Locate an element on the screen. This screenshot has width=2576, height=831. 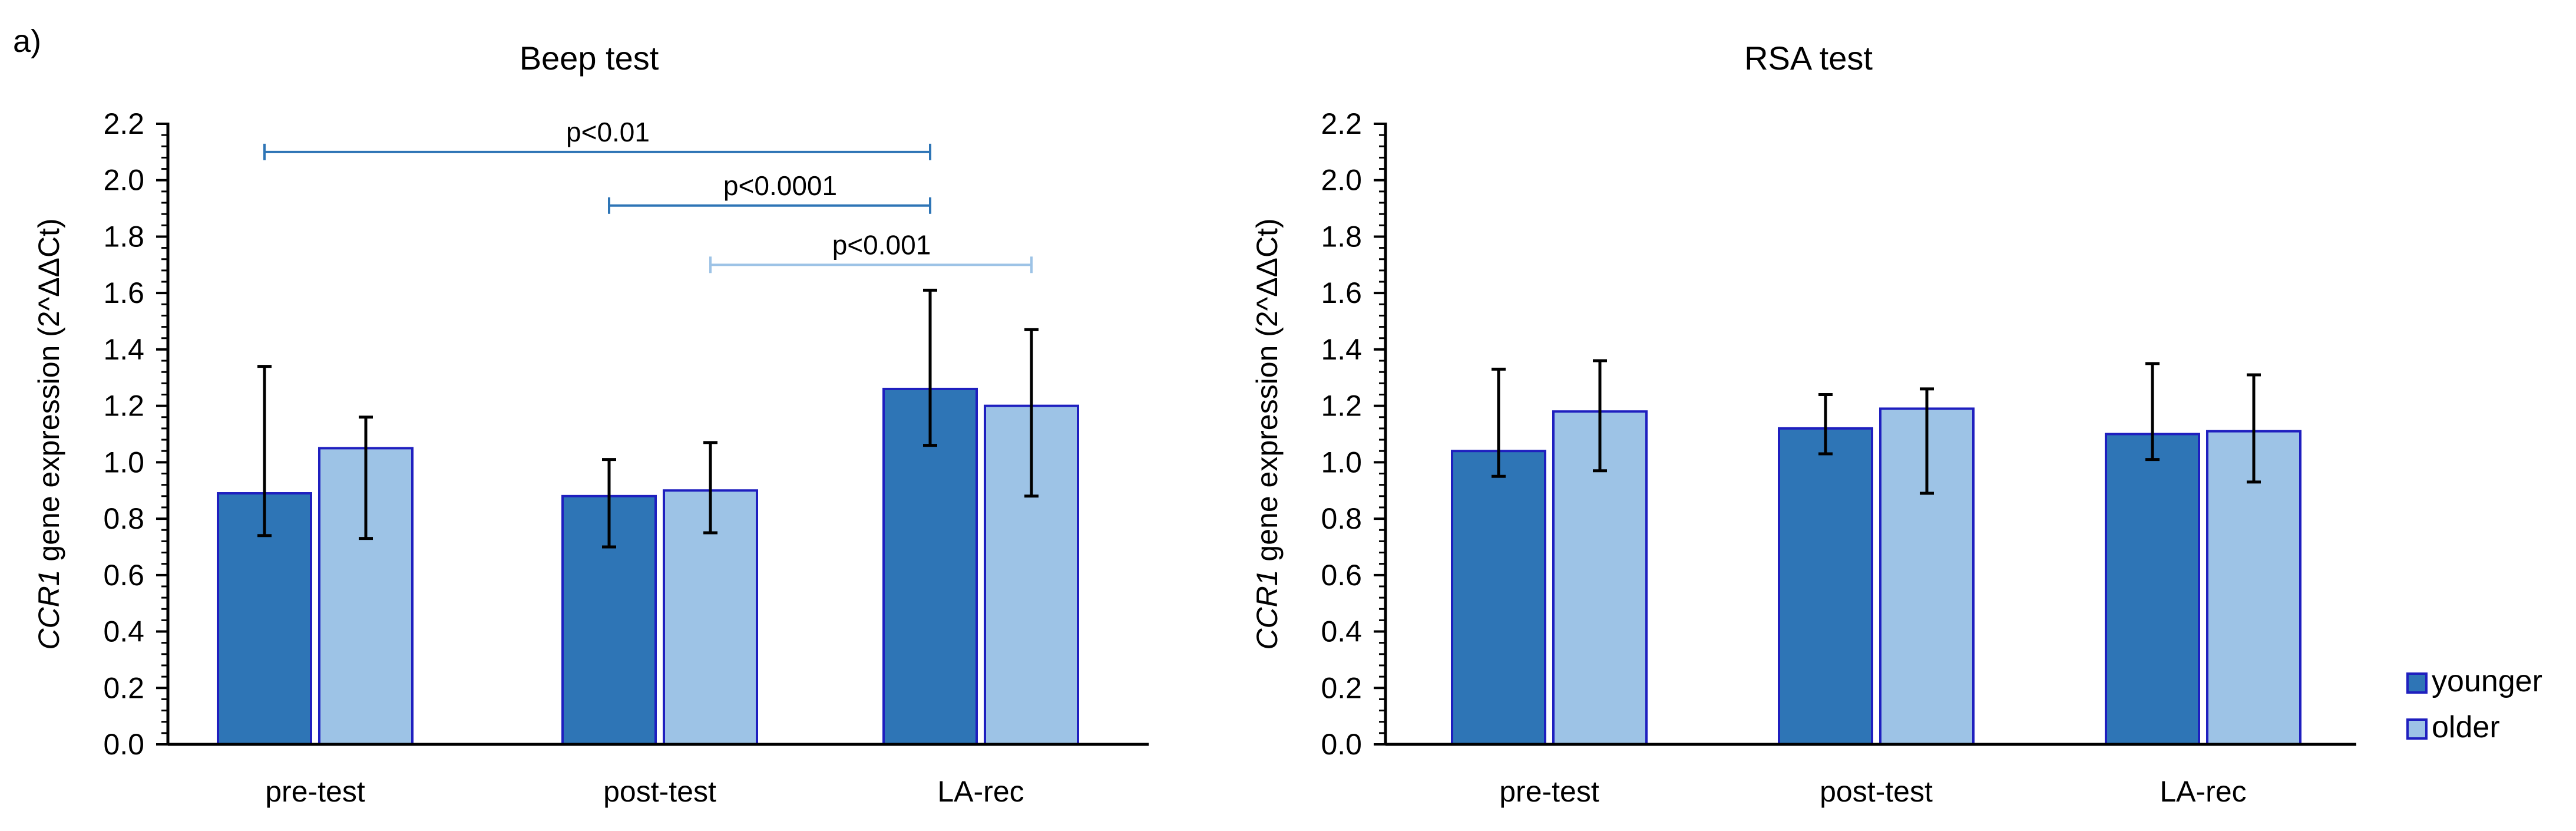
legend-swatch-younger is located at coordinates (2417, 683).